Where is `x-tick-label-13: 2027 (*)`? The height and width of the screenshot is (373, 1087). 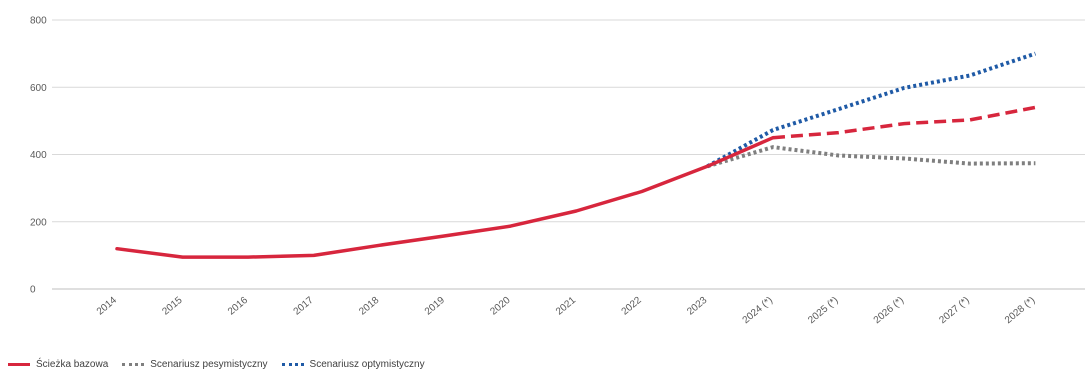 x-tick-label-13: 2027 (*) is located at coordinates (954, 310).